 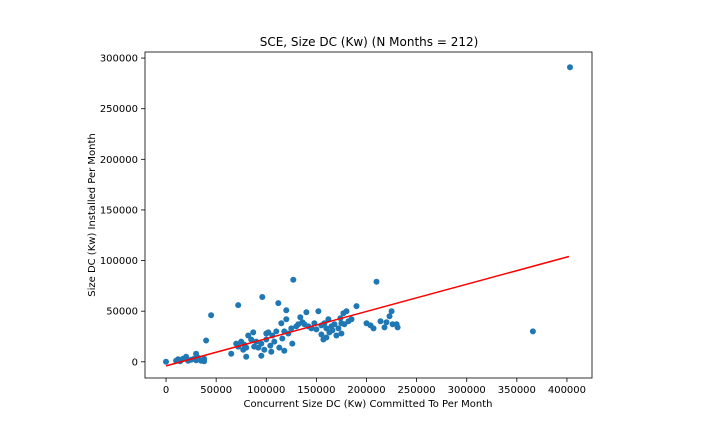 I want to click on y-axis-label: Size DC (Kw) Installed Per Month, so click(x=92, y=215).